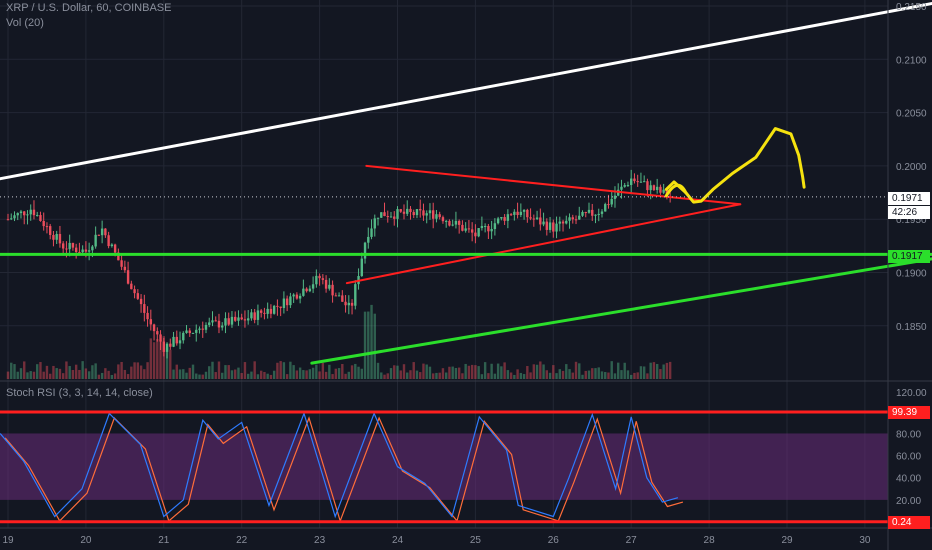  What do you see at coordinates (908, 479) in the screenshot?
I see `stoch-tick-label: 40.00` at bounding box center [908, 479].